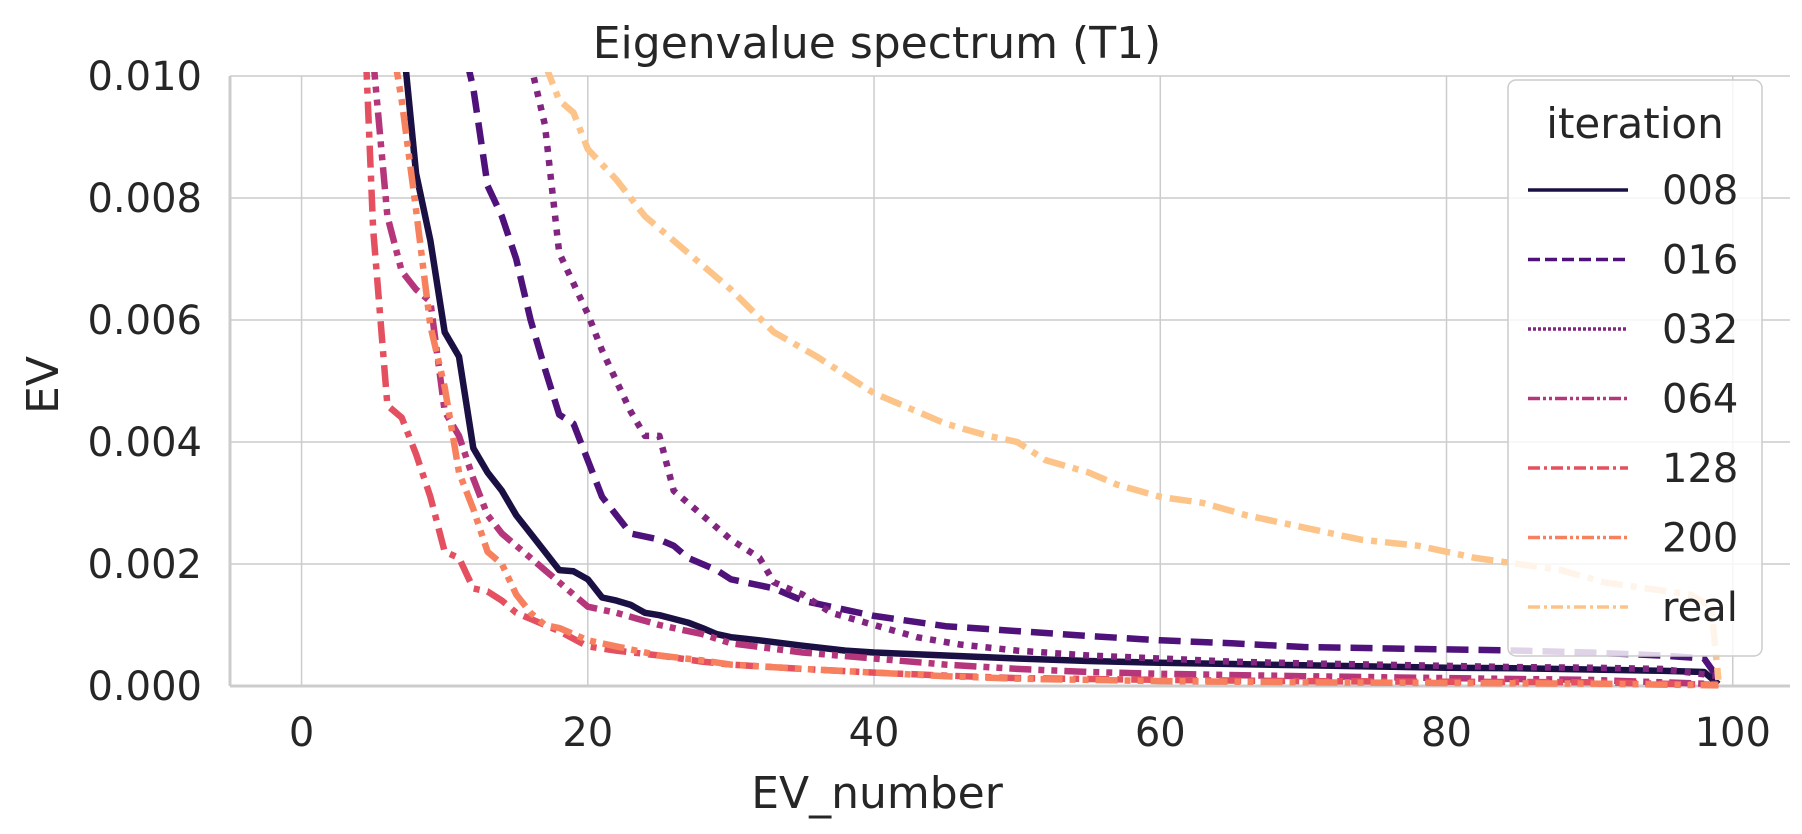  What do you see at coordinates (1446, 733) in the screenshot?
I see `x-tick-label: 80` at bounding box center [1446, 733].